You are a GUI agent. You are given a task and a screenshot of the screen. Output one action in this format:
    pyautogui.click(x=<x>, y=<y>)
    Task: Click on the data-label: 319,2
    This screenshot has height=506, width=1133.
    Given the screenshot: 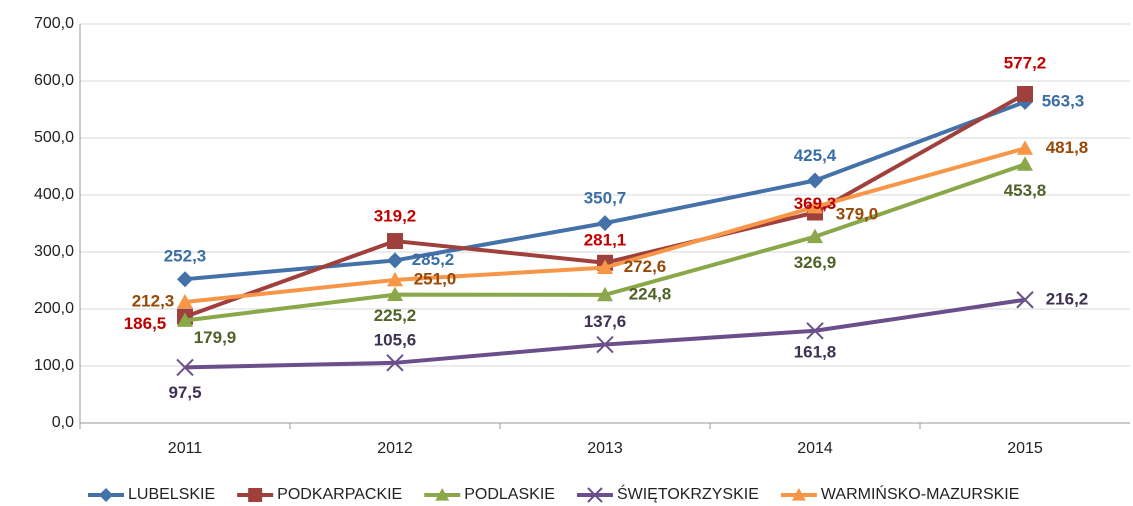 What is the action you would take?
    pyautogui.click(x=395, y=216)
    